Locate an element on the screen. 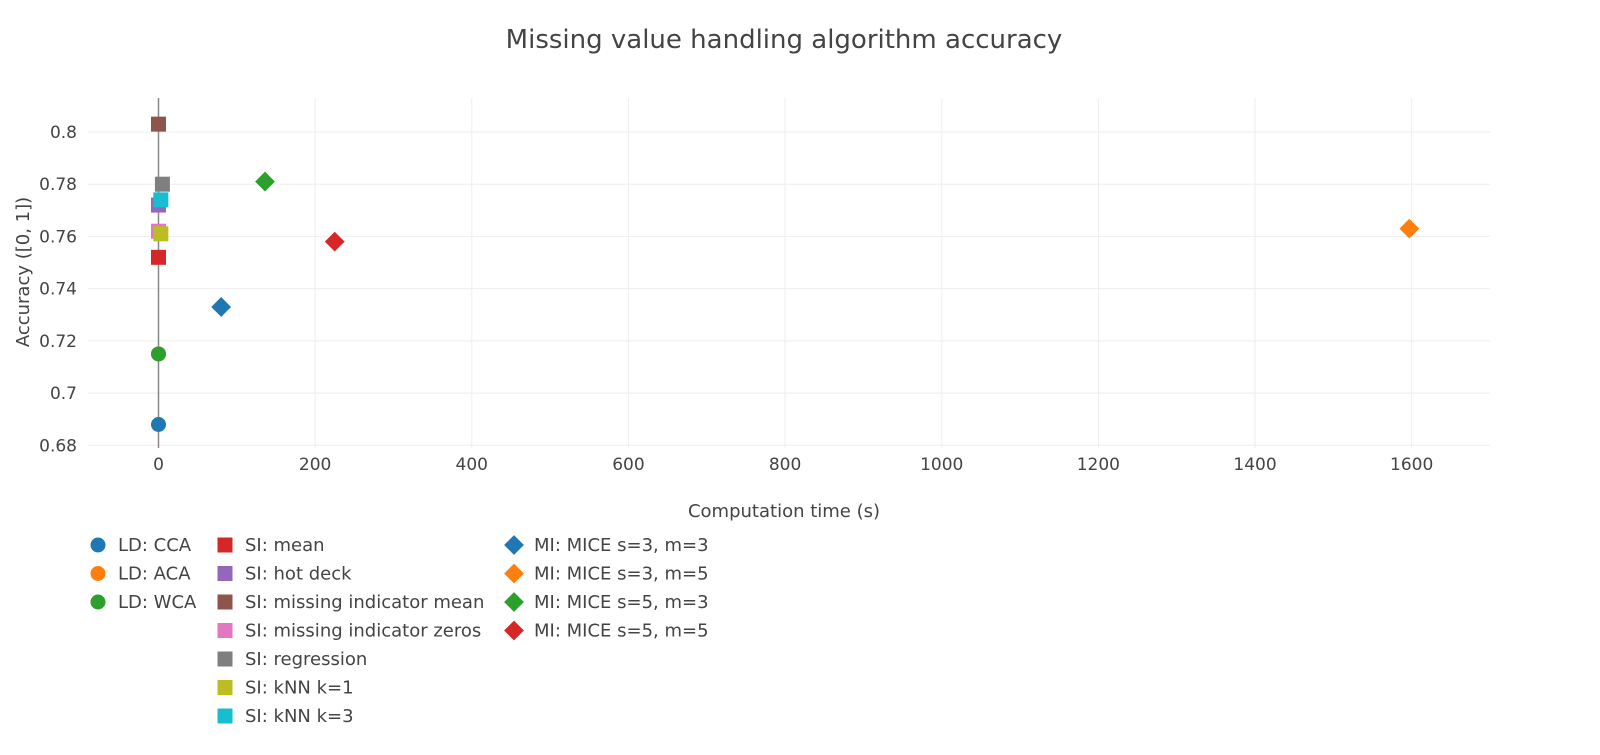 The width and height of the screenshot is (1600, 755). legend-item: MI: MICE s=5, m=3 is located at coordinates (606, 602).